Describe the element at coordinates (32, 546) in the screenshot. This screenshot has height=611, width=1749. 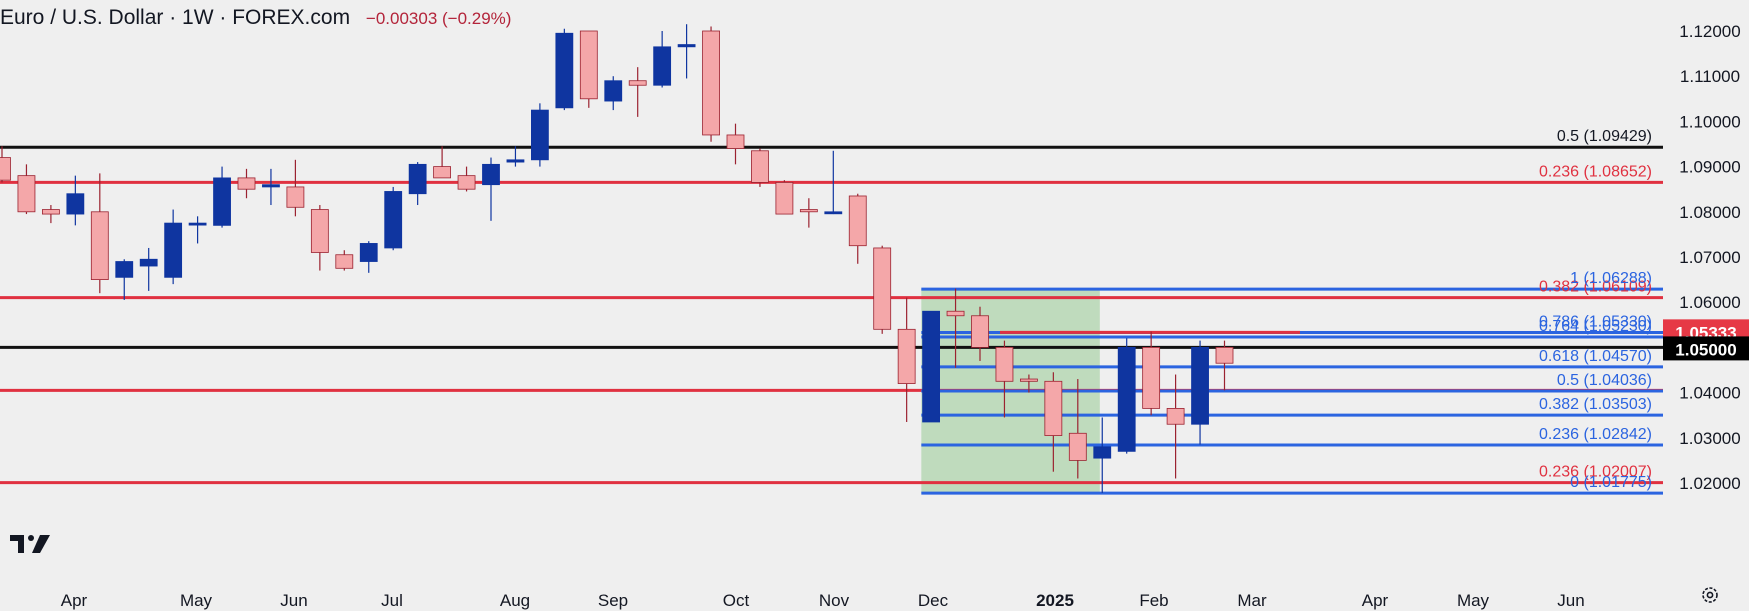
I see `tradingview-logo-icon` at that location.